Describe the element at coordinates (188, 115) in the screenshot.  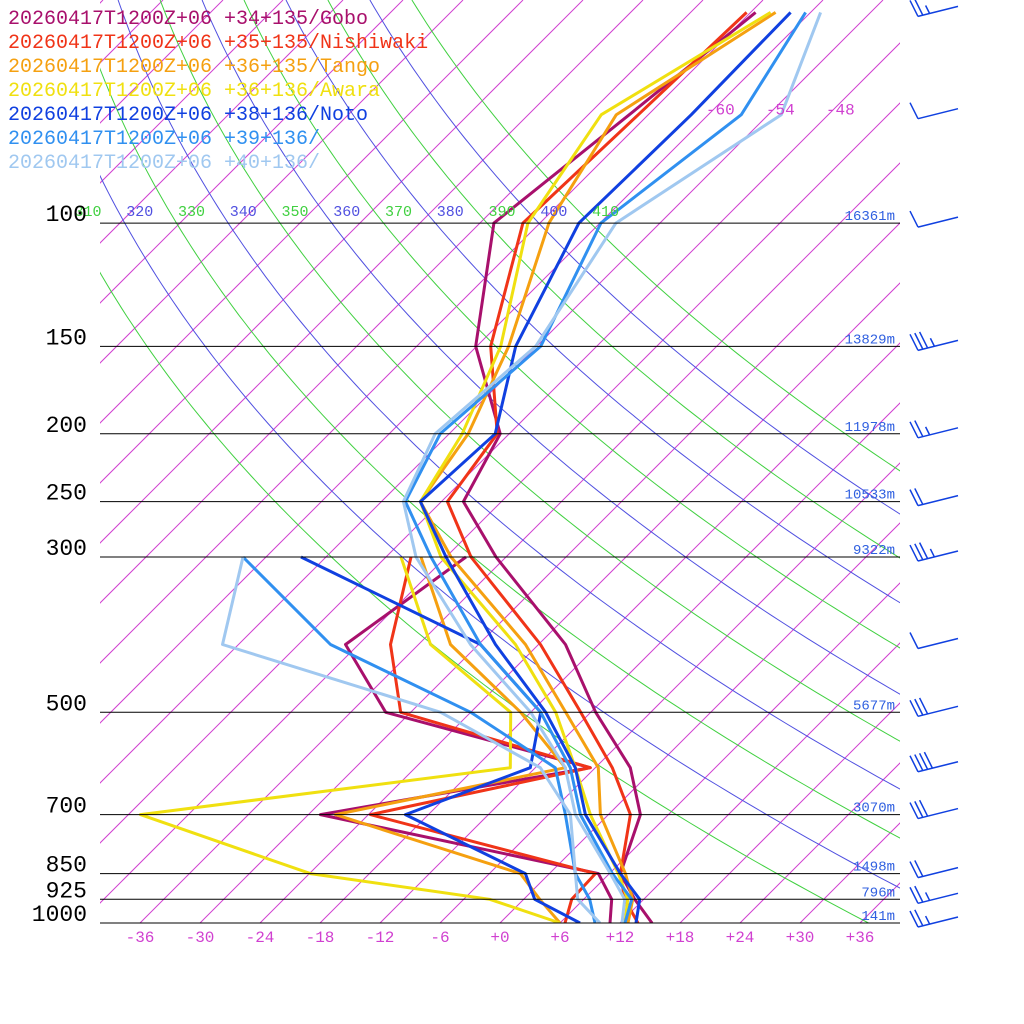
I see `legend-entry: 20260417T1200Z+06 +38+136/Noto` at that location.